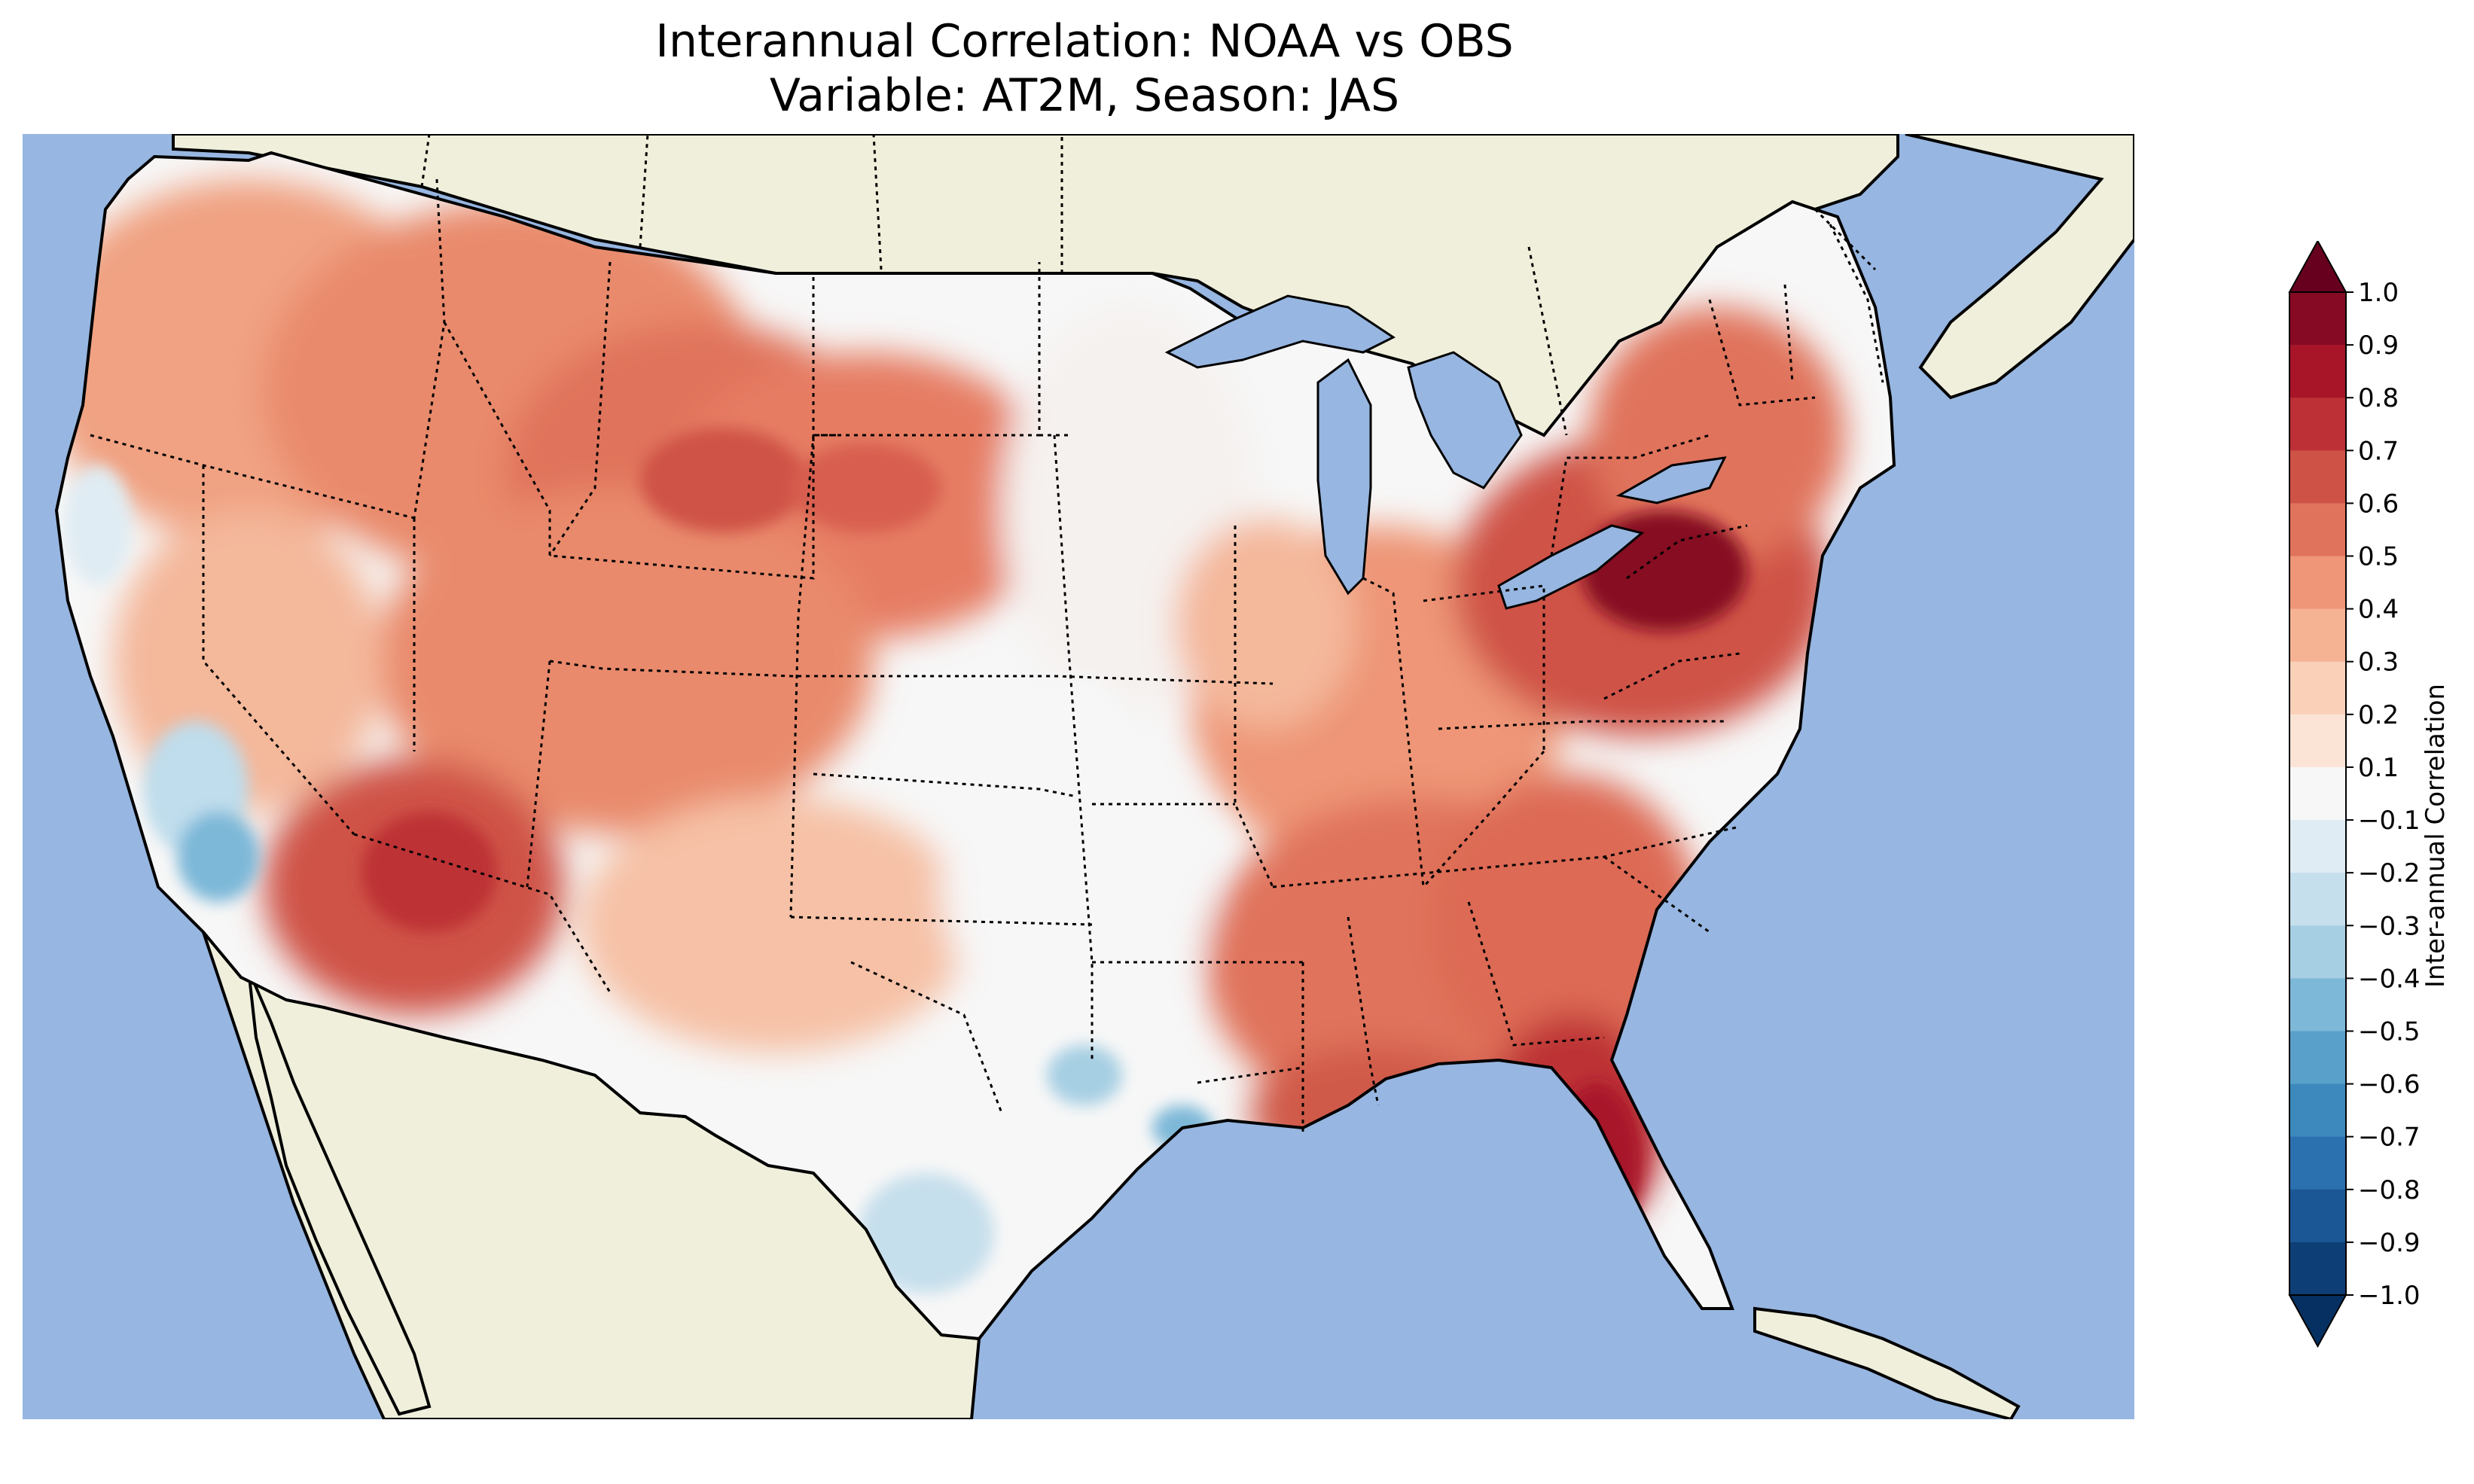 The image size is (2474, 1484). Describe the element at coordinates (2378, 293) in the screenshot. I see `colorbar-tick-label: 1.0` at that location.